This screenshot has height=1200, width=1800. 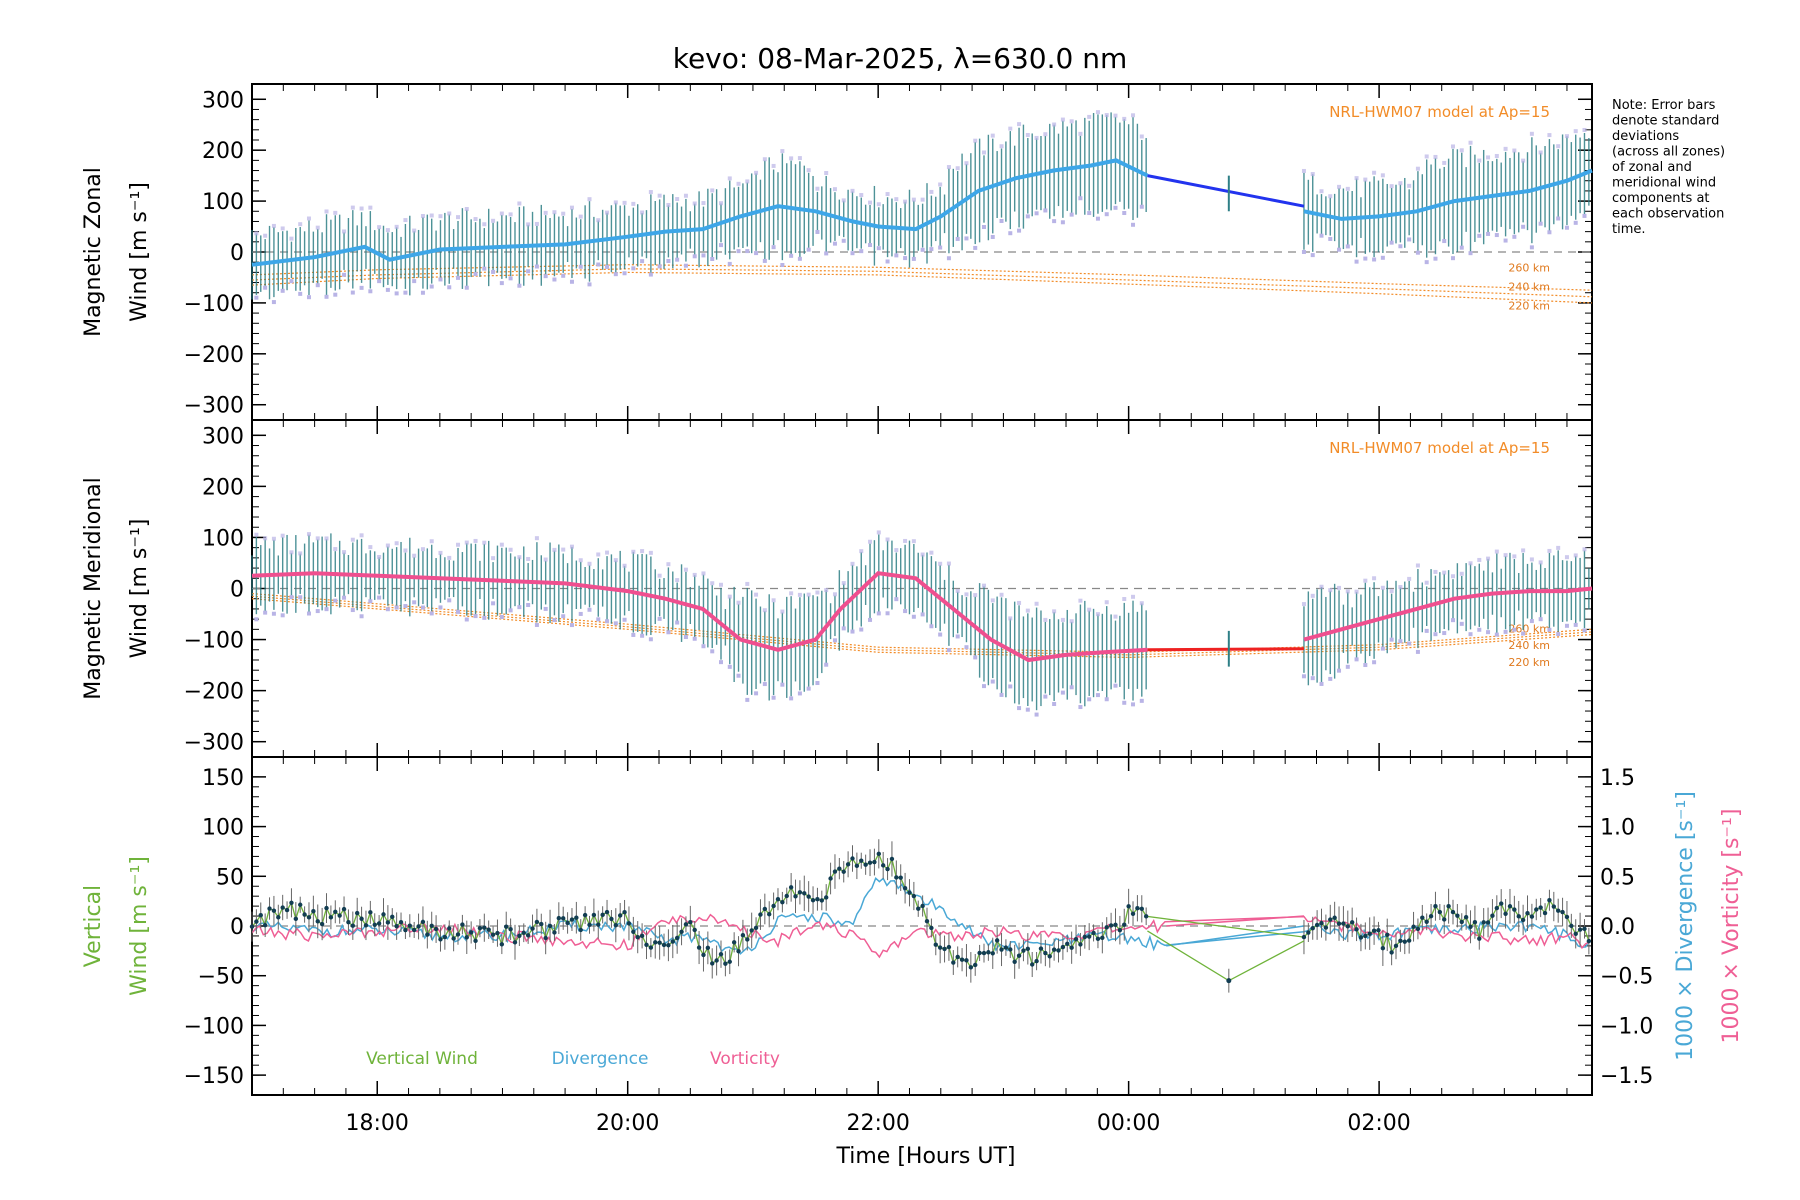 What do you see at coordinates (93, 588) in the screenshot?
I see `meridional-ylabel: Magnetic Meridional` at bounding box center [93, 588].